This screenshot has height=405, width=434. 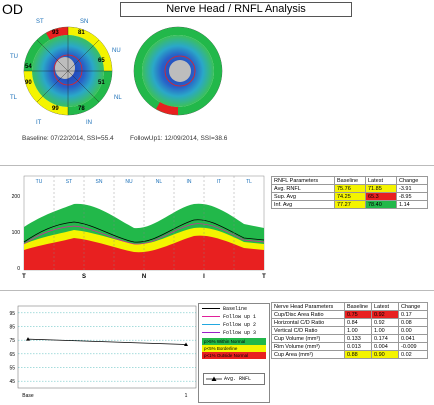 I want to click on tsnit-y-tick: 100, so click(x=16, y=233).